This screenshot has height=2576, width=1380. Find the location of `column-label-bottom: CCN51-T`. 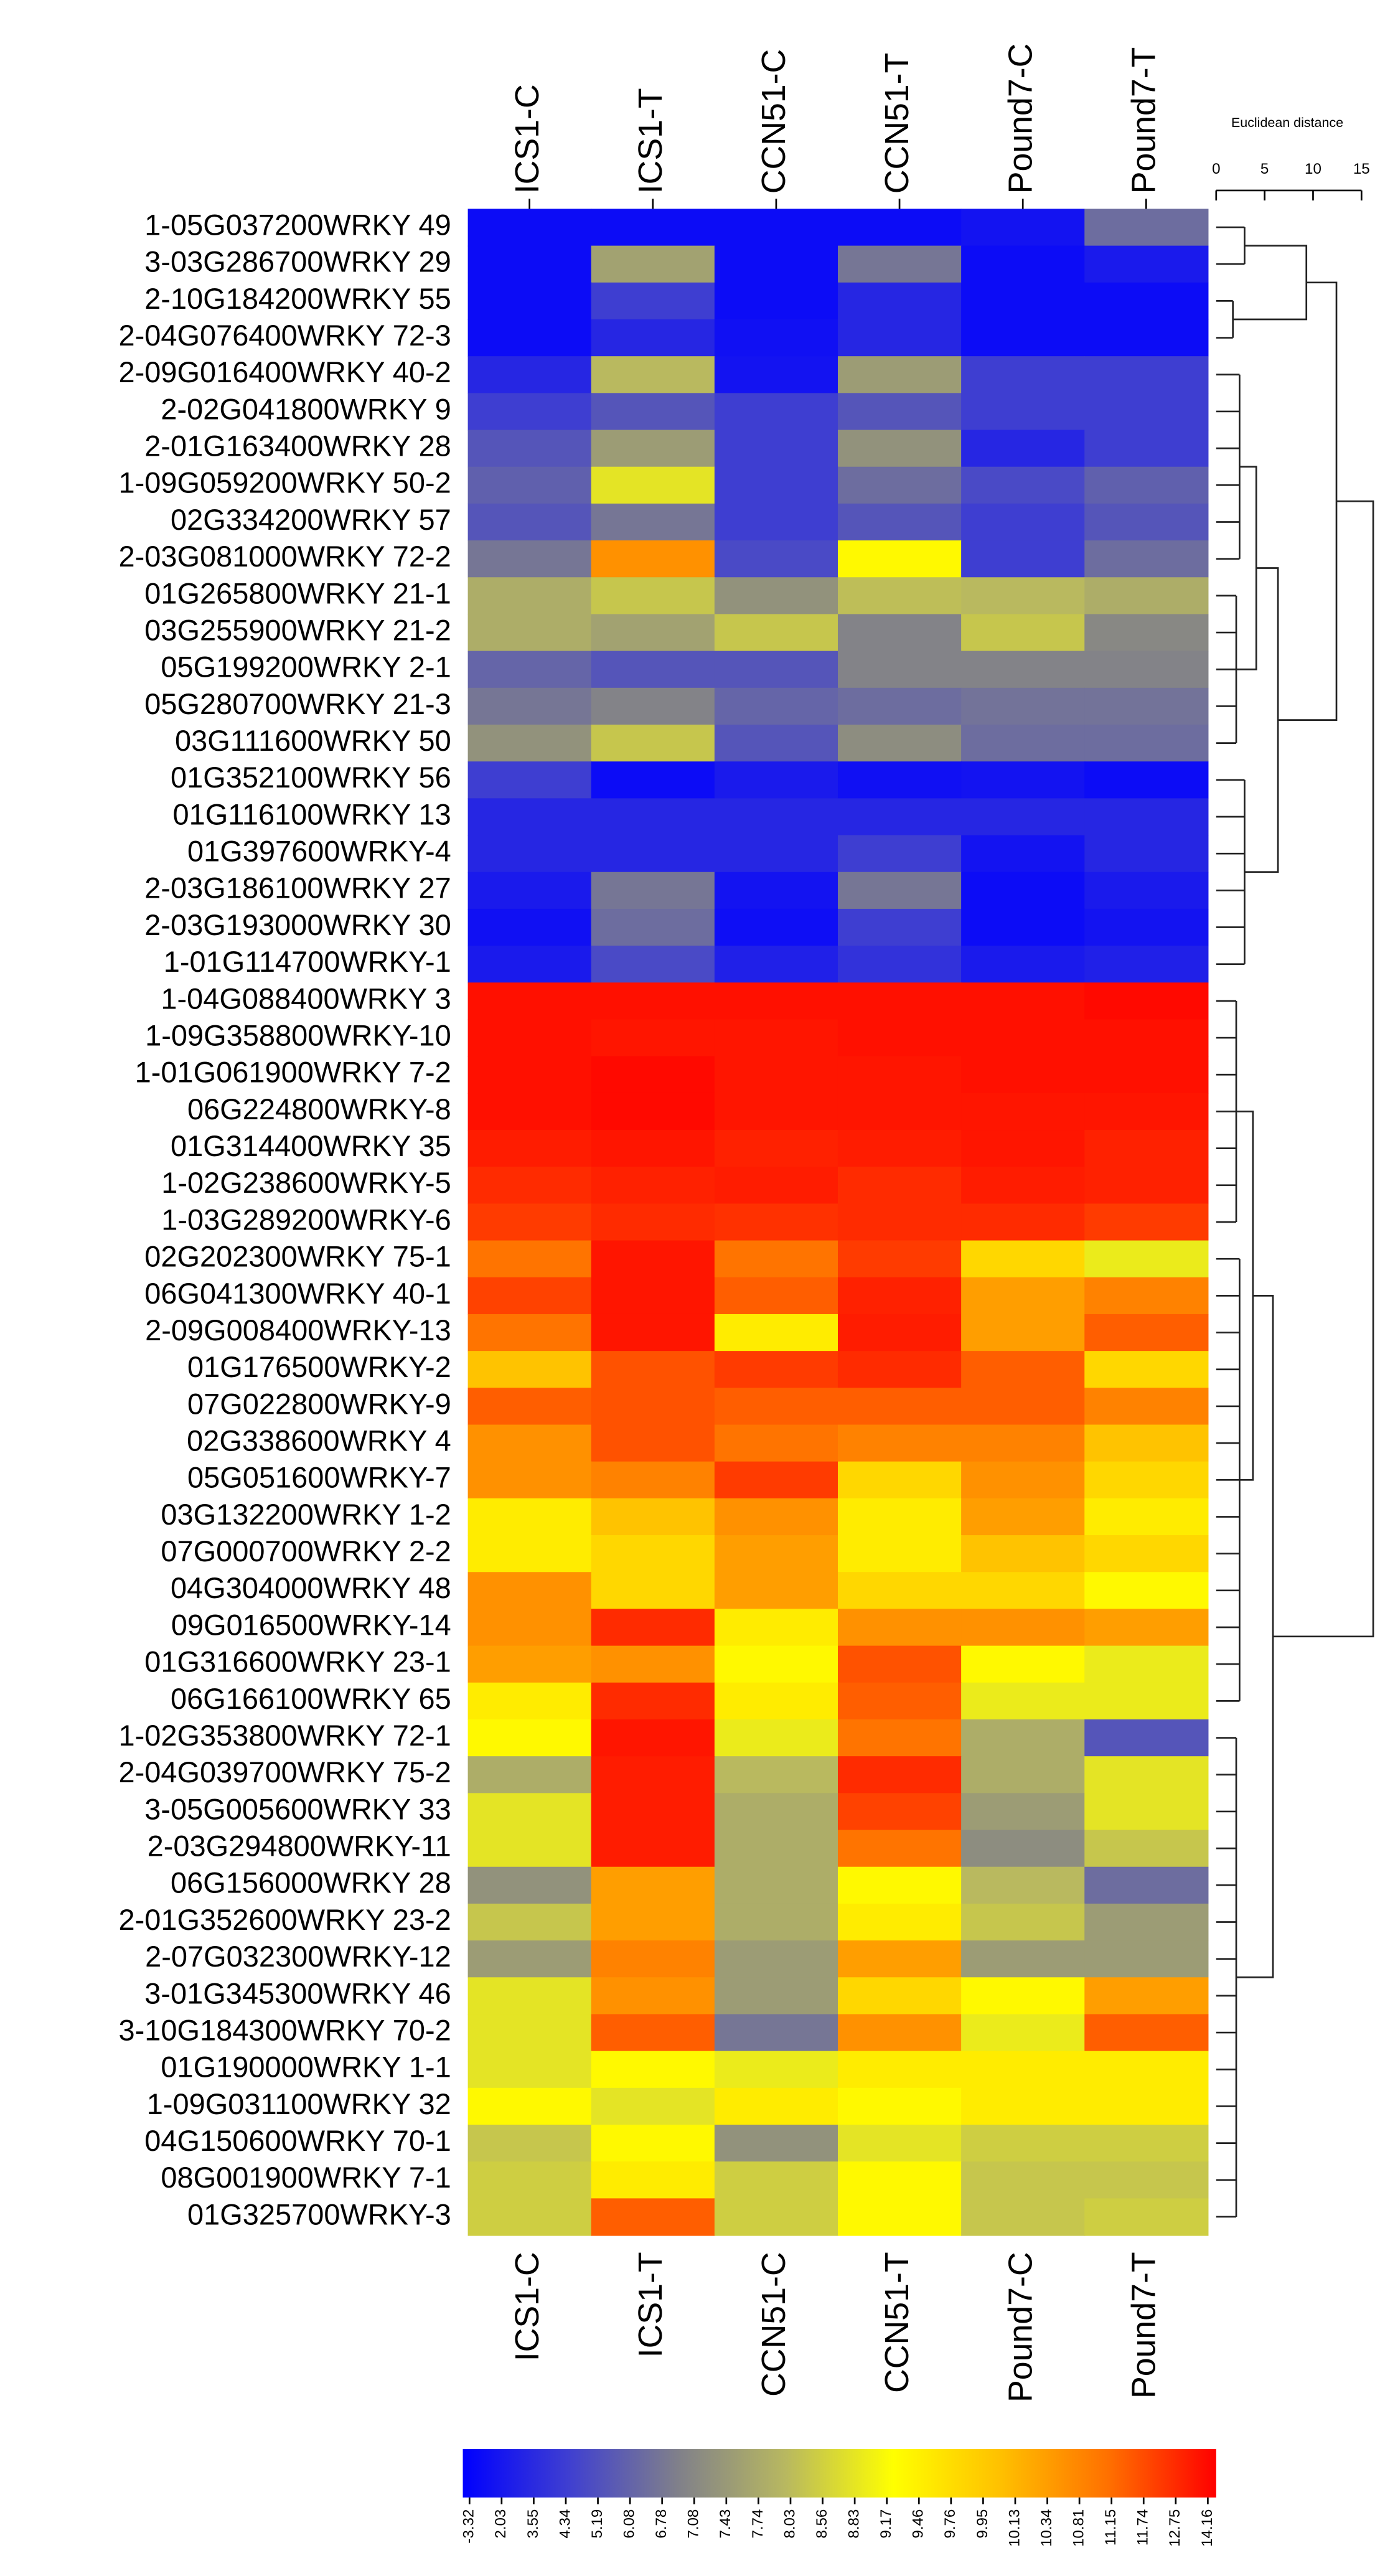

column-label-bottom: CCN51-T is located at coordinates (897, 2322).